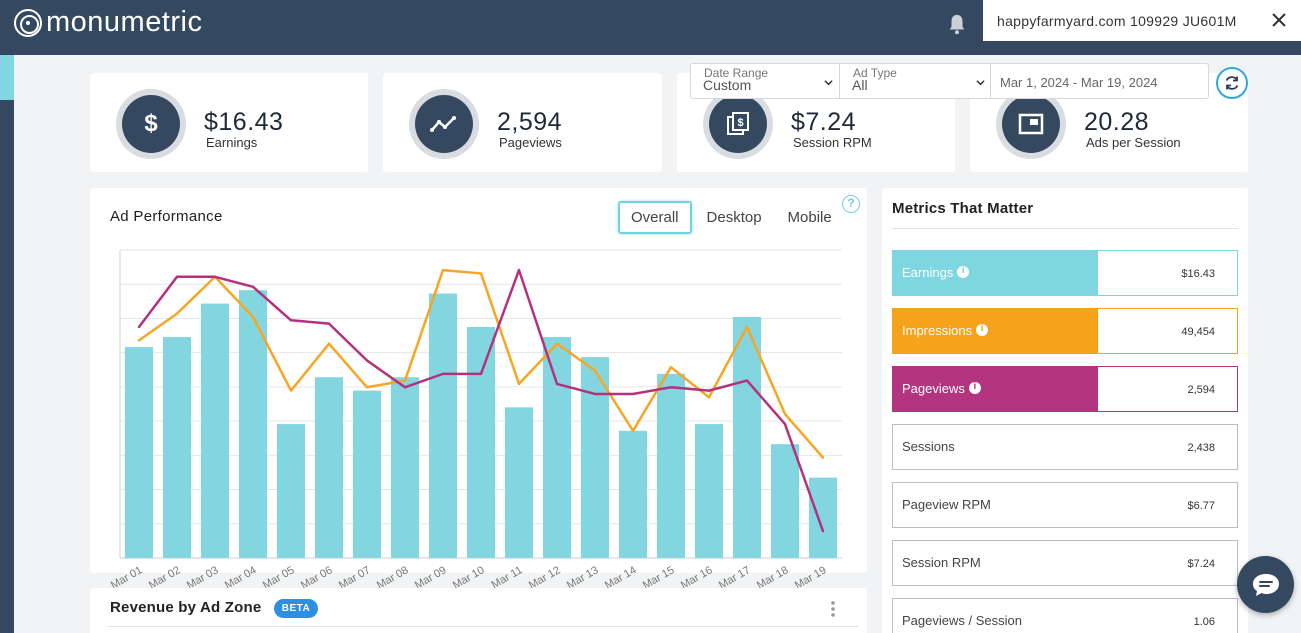 The width and height of the screenshot is (1301, 633). What do you see at coordinates (1065, 615) in the screenshot?
I see `metric-row-pageviews-session: Pageviews / Session 1.06` at bounding box center [1065, 615].